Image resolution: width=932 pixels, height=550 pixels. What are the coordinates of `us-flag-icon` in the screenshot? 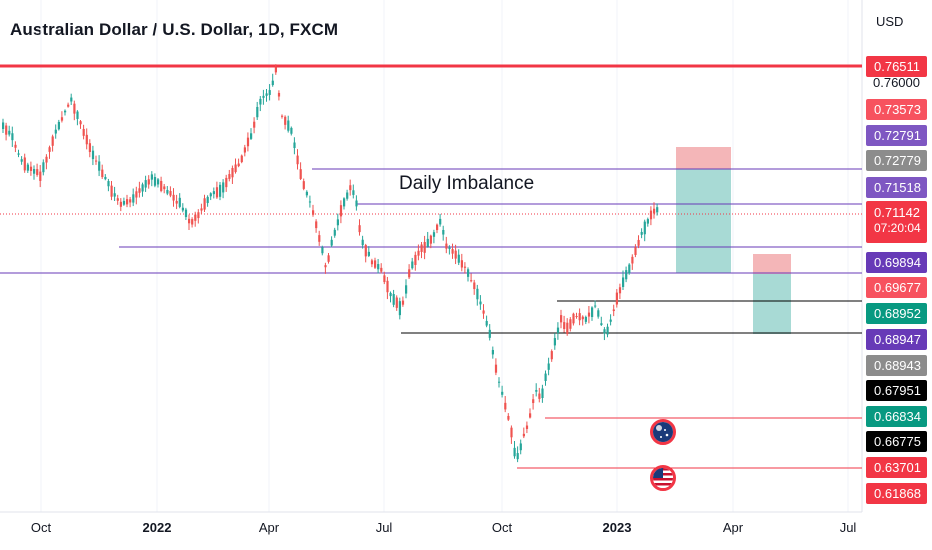 It's located at (663, 478).